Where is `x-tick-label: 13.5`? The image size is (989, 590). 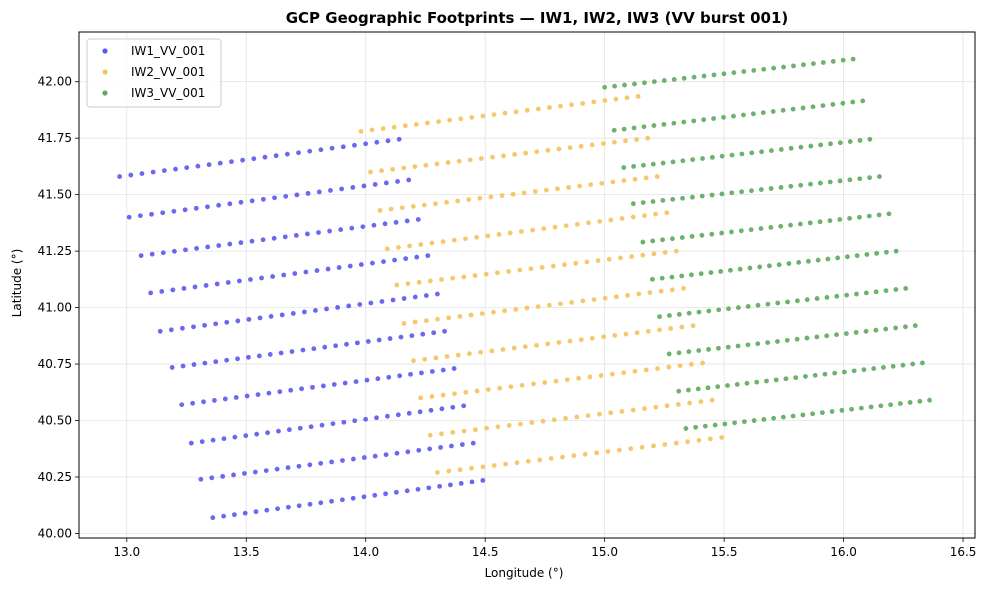 x-tick-label: 13.5 is located at coordinates (246, 552).